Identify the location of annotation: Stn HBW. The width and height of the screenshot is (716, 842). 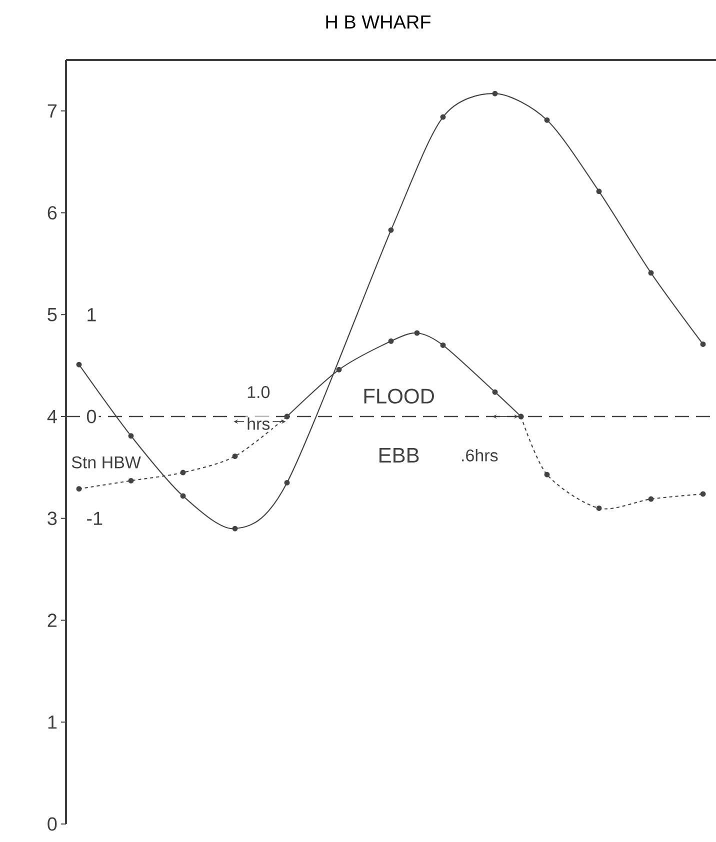
(106, 462).